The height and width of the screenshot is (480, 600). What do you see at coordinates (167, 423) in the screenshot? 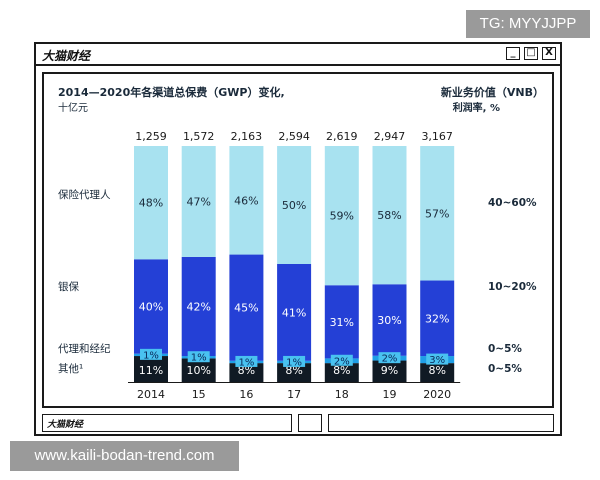
I see `status-box-left: 大猫财经` at bounding box center [167, 423].